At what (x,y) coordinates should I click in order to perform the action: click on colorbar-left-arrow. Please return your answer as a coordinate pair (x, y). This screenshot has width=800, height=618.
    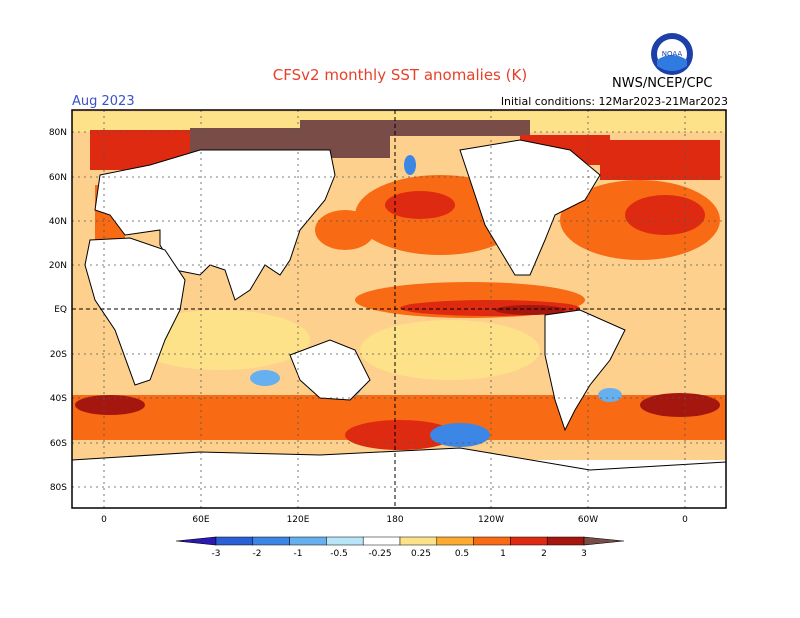
    Looking at the image, I should click on (196, 541).